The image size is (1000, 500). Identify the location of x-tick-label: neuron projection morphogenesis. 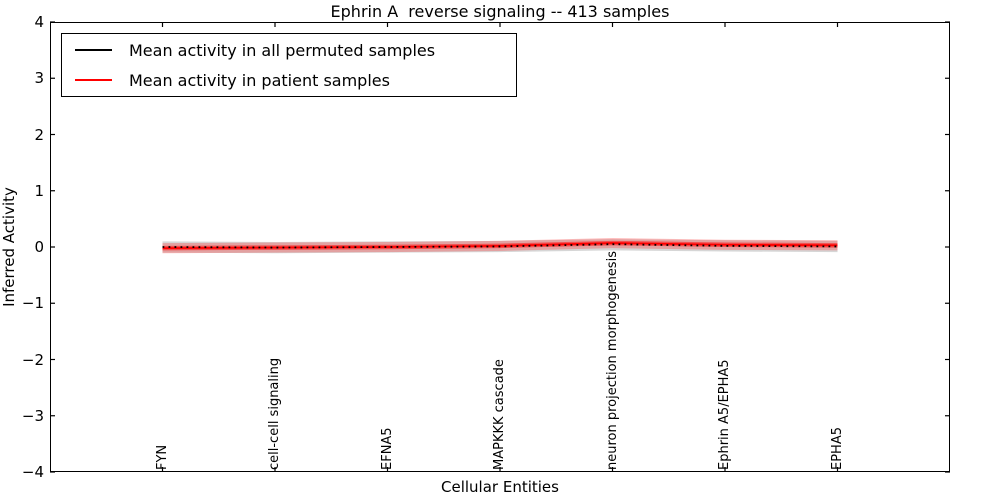
(612, 360).